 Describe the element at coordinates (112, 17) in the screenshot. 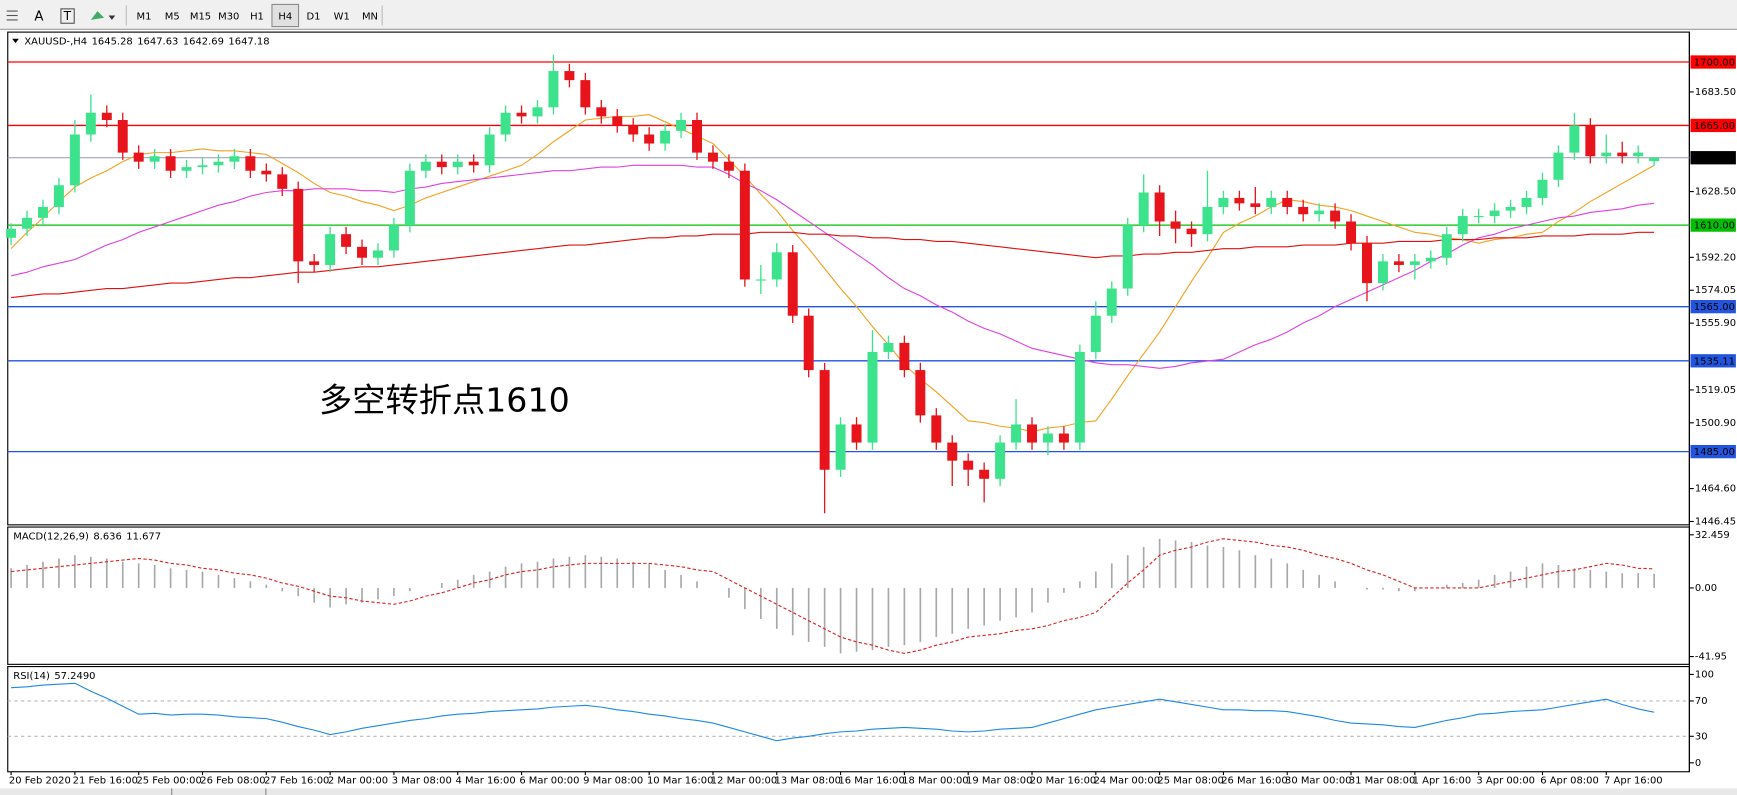

I see `shapes-dropdown` at that location.